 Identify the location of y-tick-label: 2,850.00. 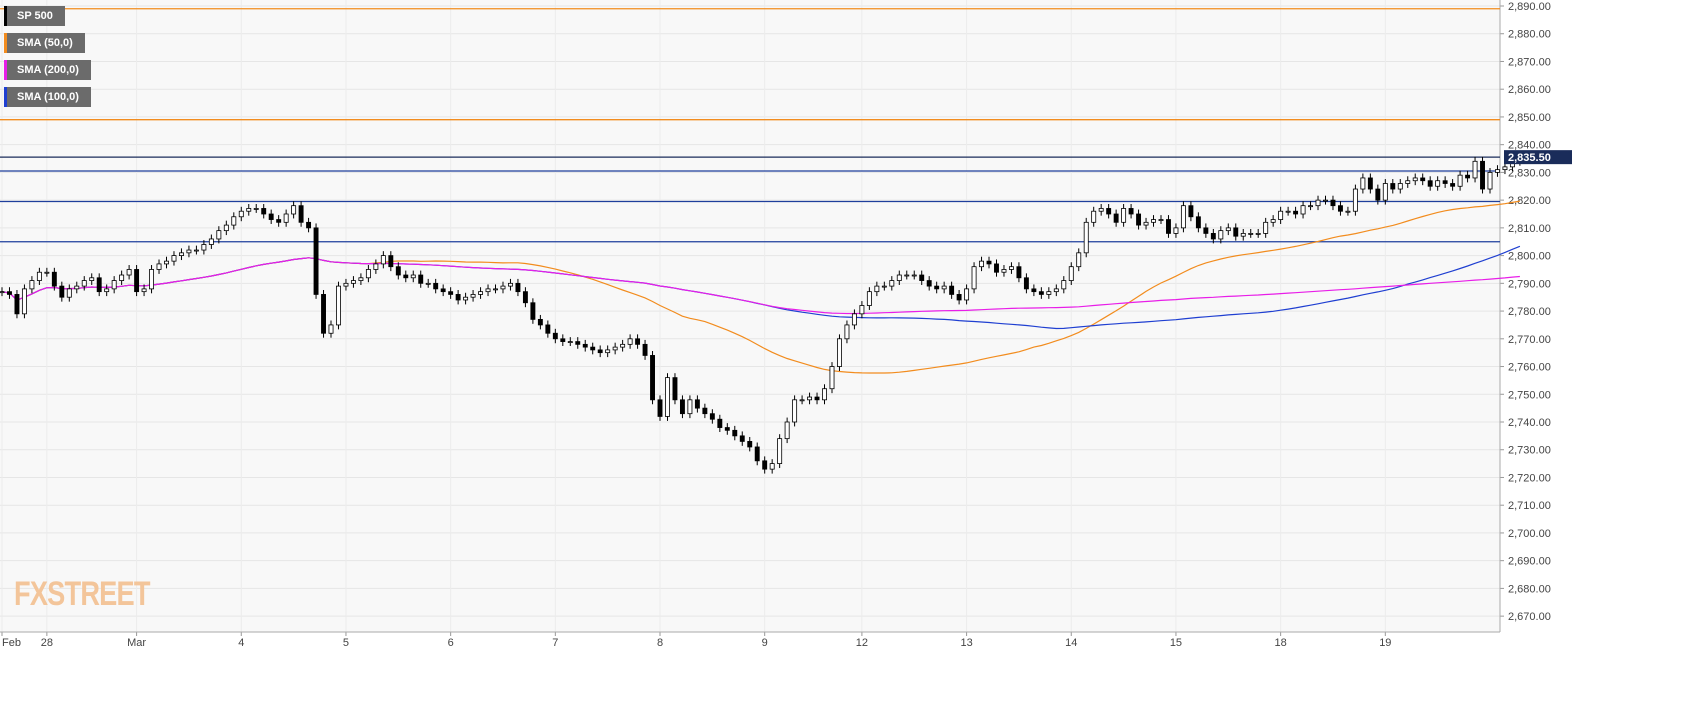
(1529, 118).